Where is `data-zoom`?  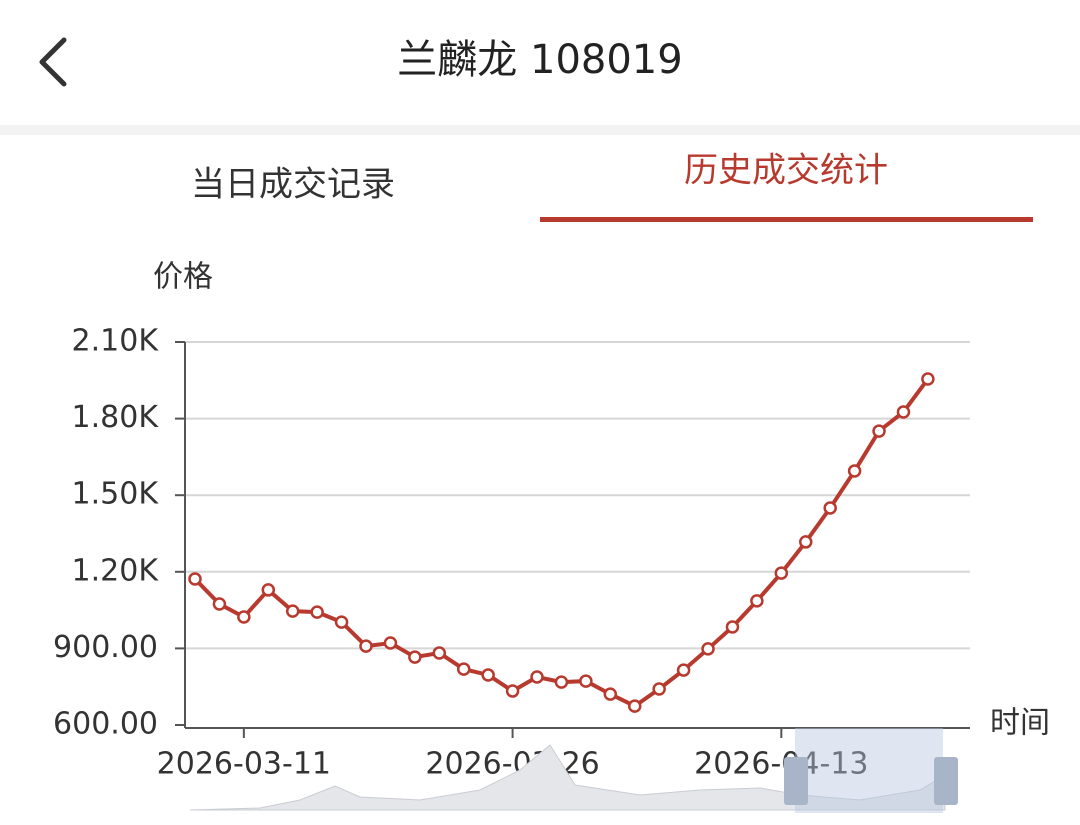
data-zoom is located at coordinates (573, 770).